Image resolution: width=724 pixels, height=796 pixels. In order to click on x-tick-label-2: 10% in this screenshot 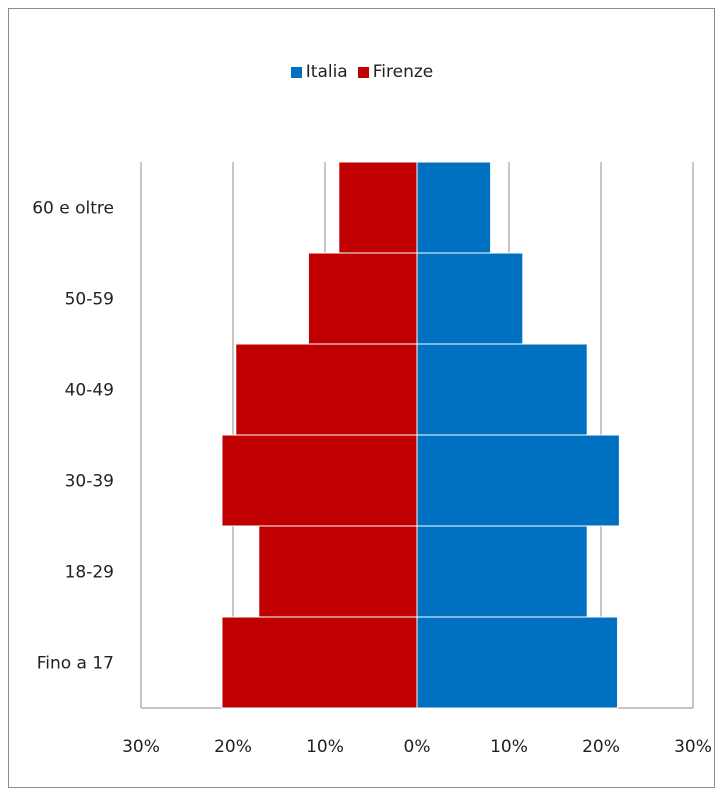, I will do `click(325, 747)`.